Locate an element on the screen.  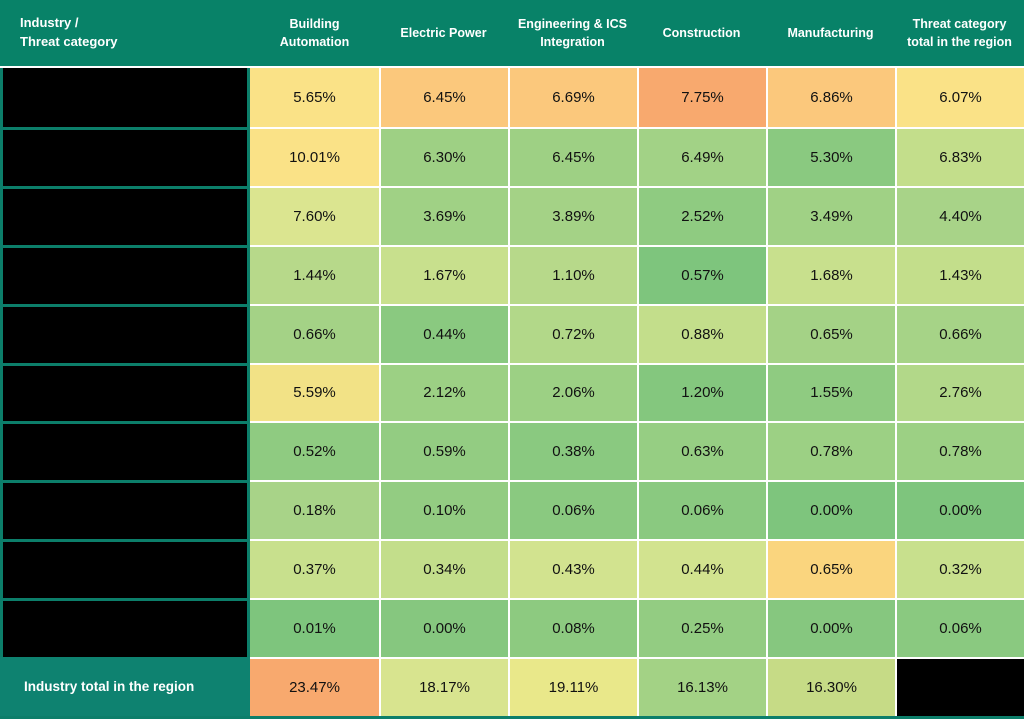
data-cell: 6.30% is located at coordinates (443, 156).